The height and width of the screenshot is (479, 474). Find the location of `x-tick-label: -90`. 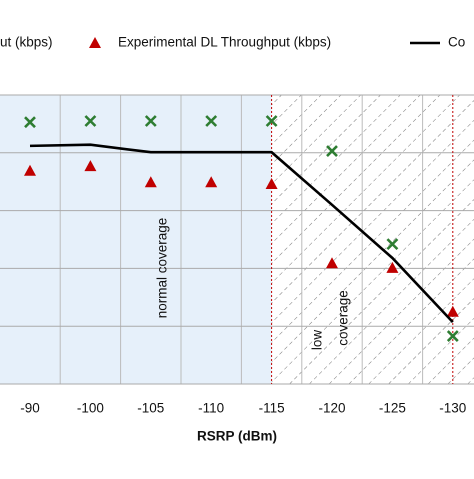

x-tick-label: -90 is located at coordinates (30, 408).